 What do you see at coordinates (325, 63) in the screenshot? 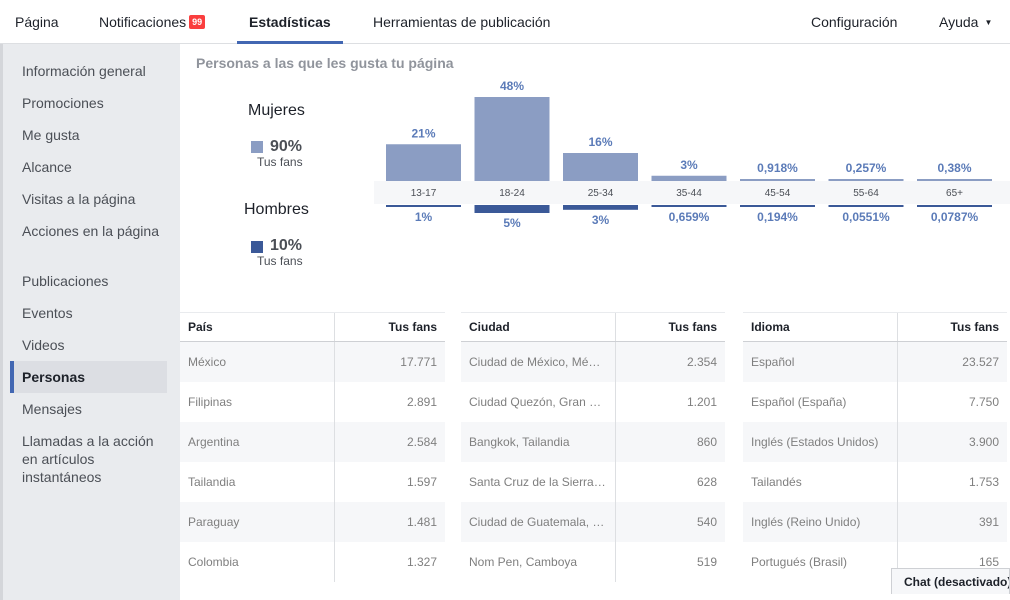
I see `section-title: Personas a las que les gusta tu página` at bounding box center [325, 63].